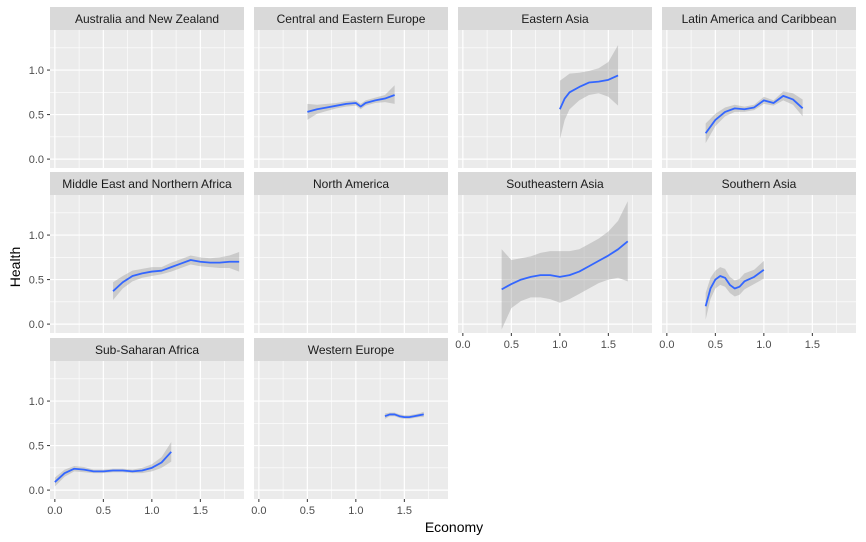 The height and width of the screenshot is (542, 866). I want to click on facet-panel: Middle East and Northern Africa 0.0 0.5 1.0, so click(136, 252).